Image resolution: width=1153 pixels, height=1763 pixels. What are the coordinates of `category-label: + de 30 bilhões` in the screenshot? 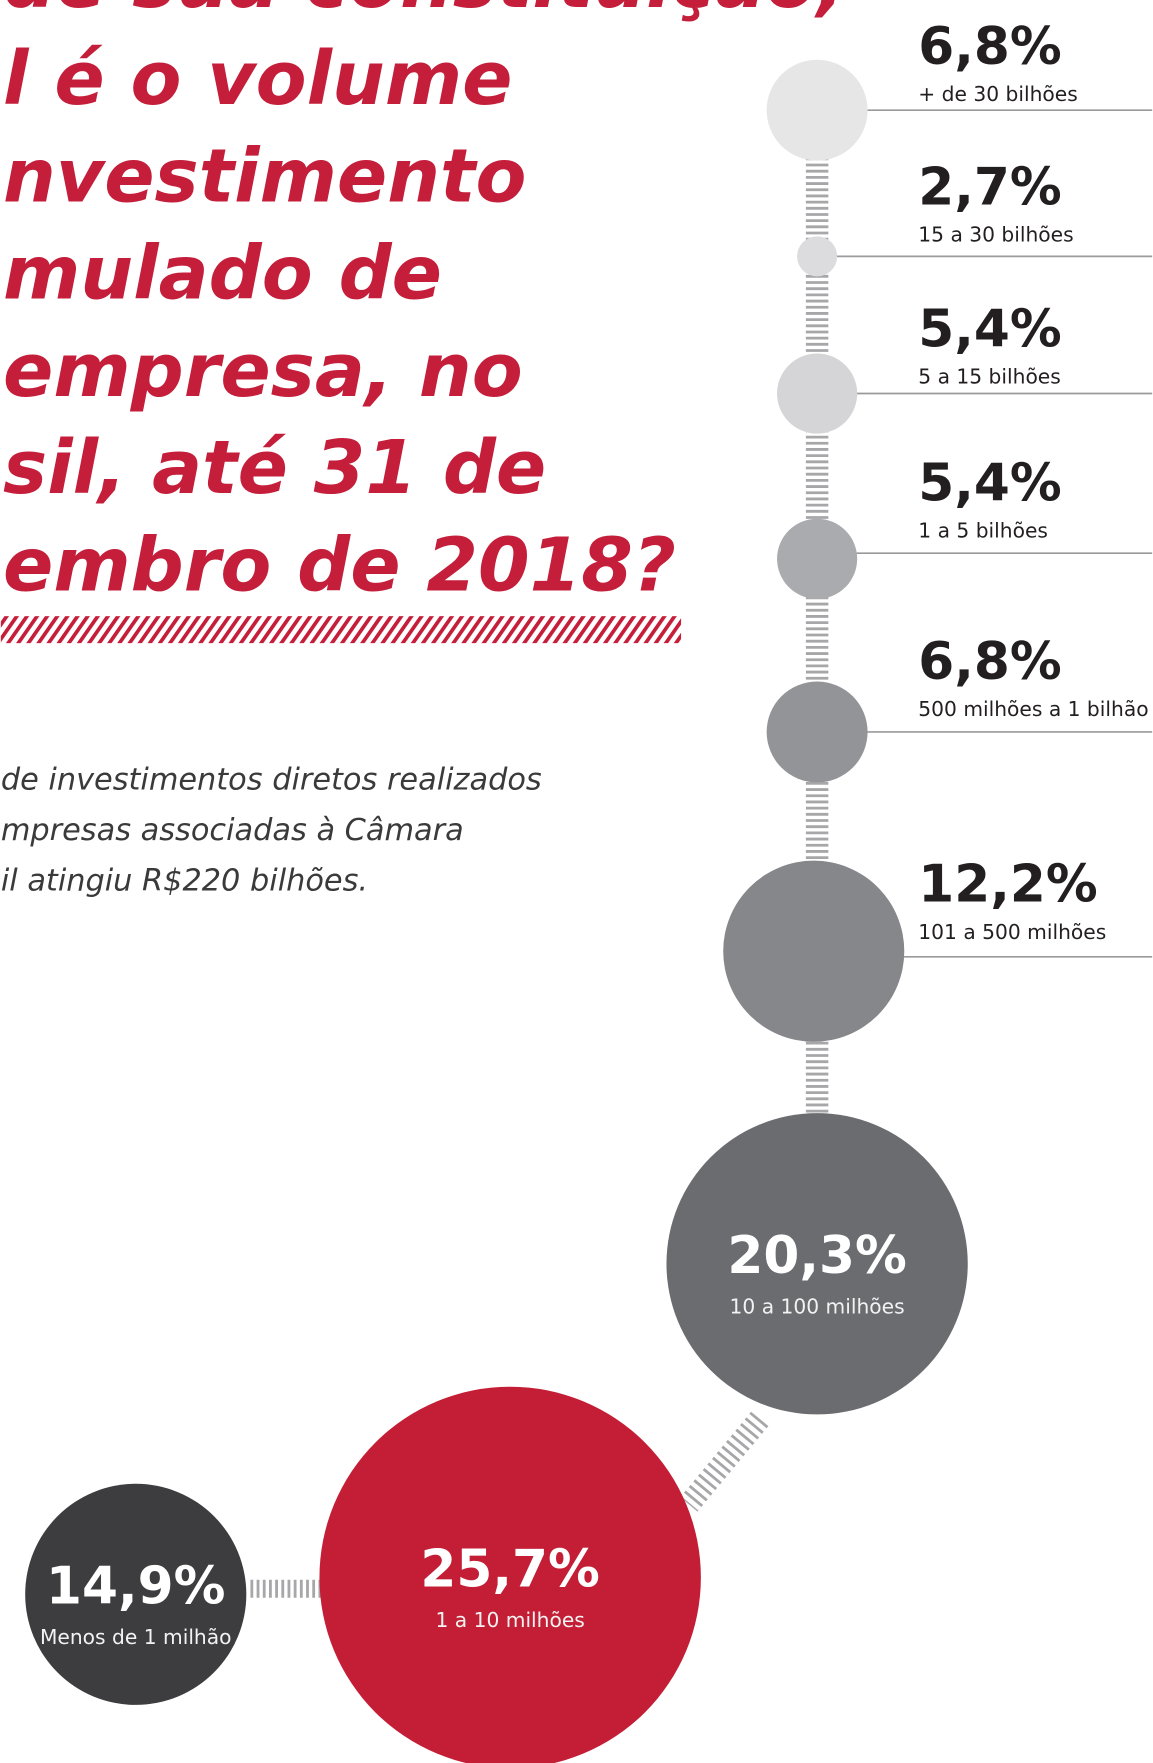 It's located at (997, 94).